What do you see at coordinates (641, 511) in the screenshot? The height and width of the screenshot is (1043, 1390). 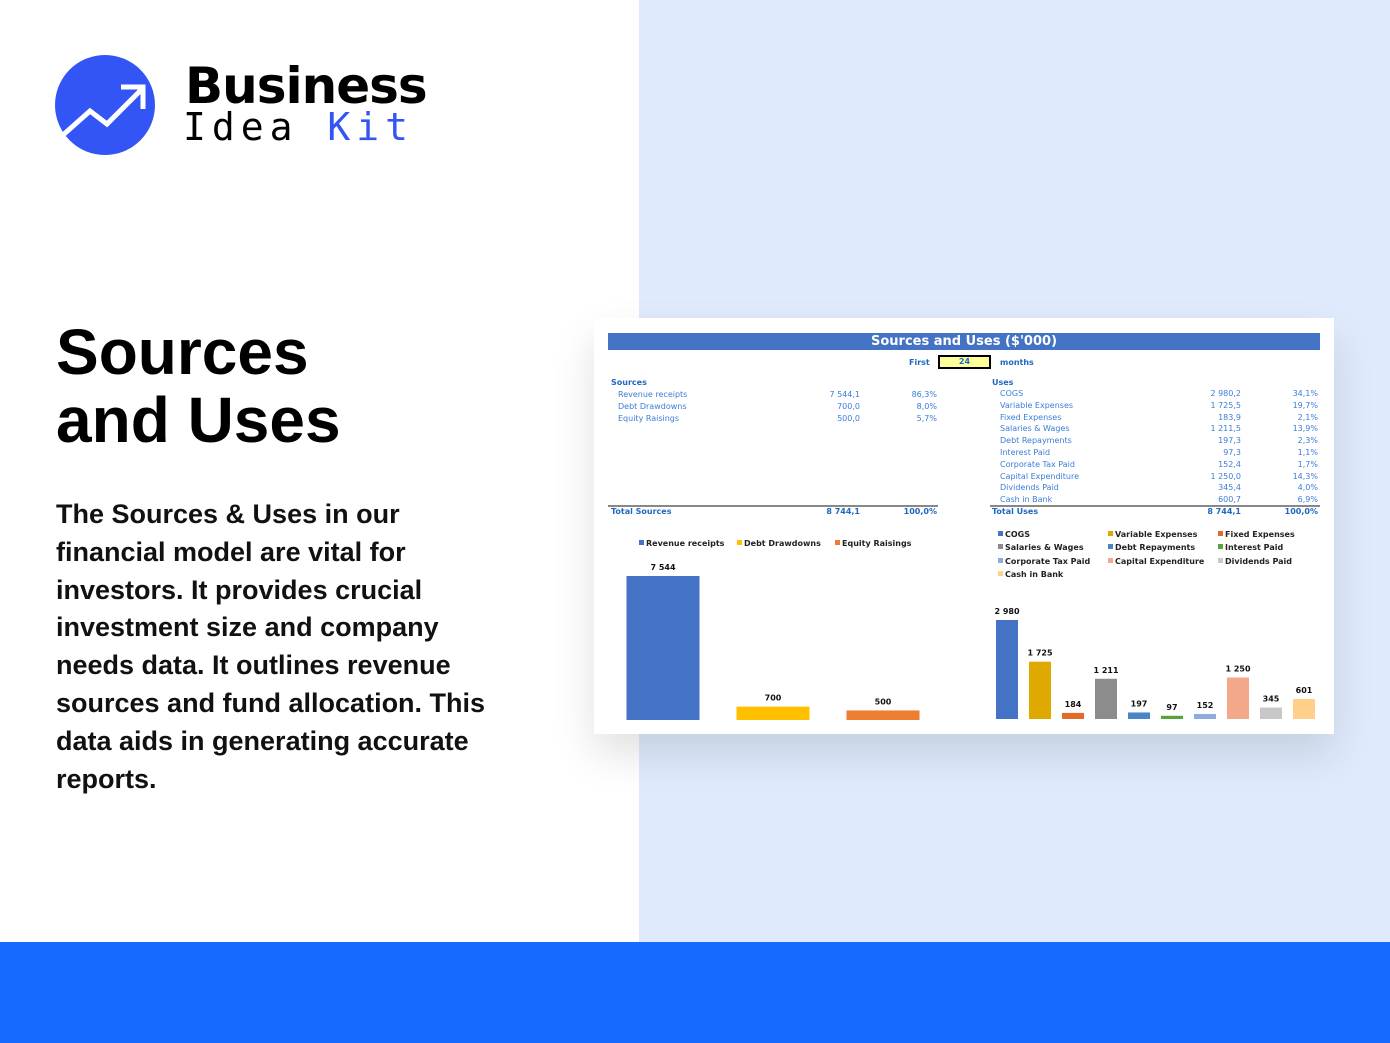 I see `total-sources-label: Total Sources` at bounding box center [641, 511].